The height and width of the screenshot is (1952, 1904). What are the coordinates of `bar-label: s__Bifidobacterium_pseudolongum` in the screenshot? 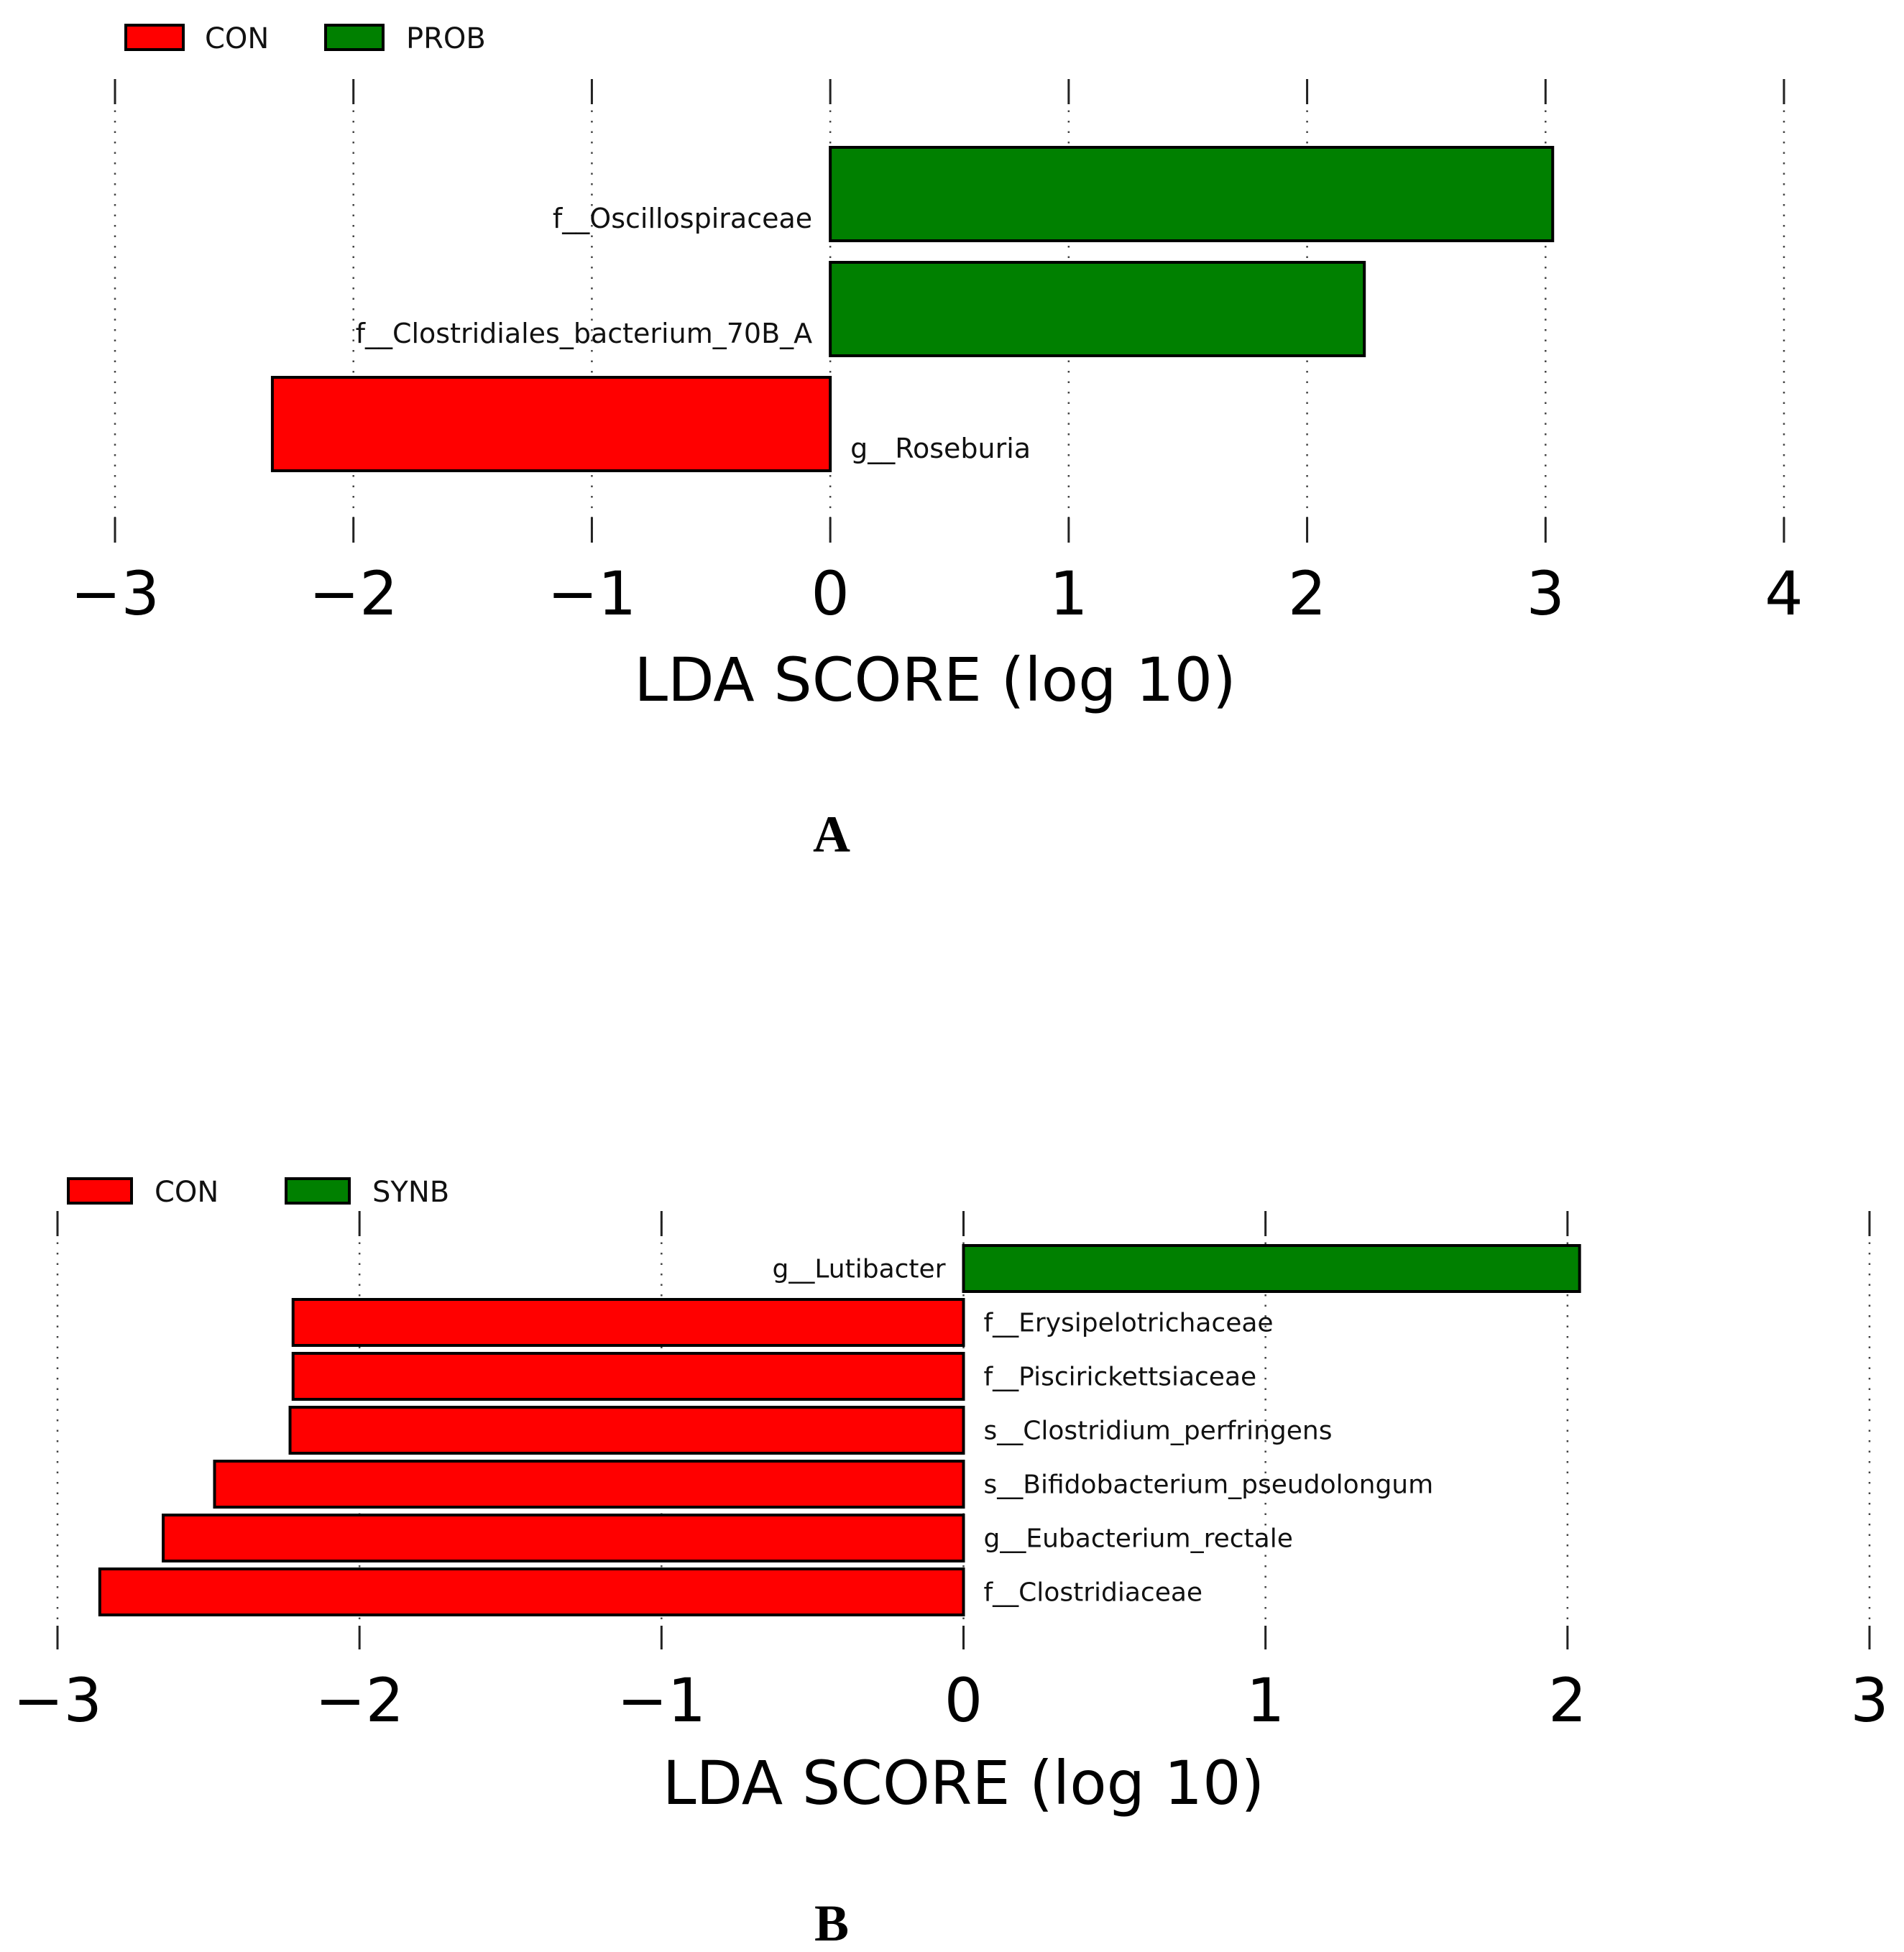 It's located at (1209, 1485).